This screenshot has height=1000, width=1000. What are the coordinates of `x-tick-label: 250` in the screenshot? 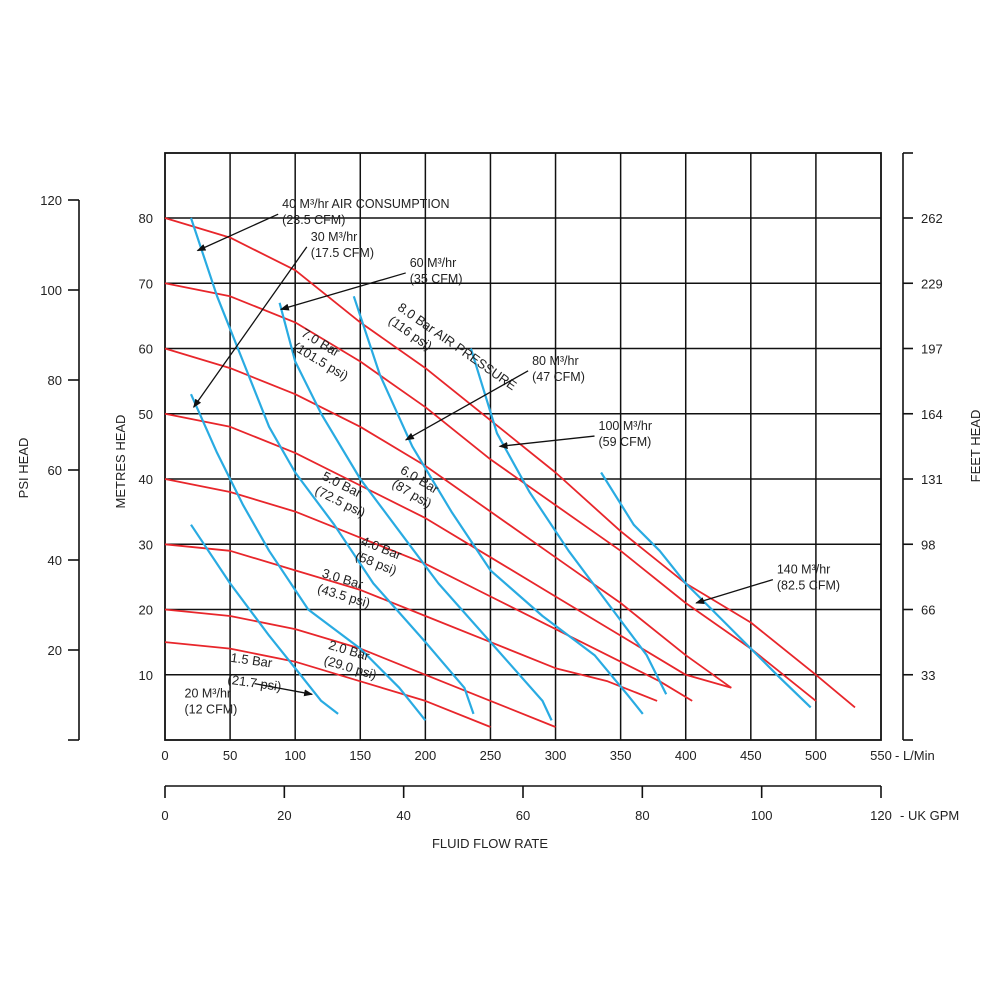 It's located at (491, 755).